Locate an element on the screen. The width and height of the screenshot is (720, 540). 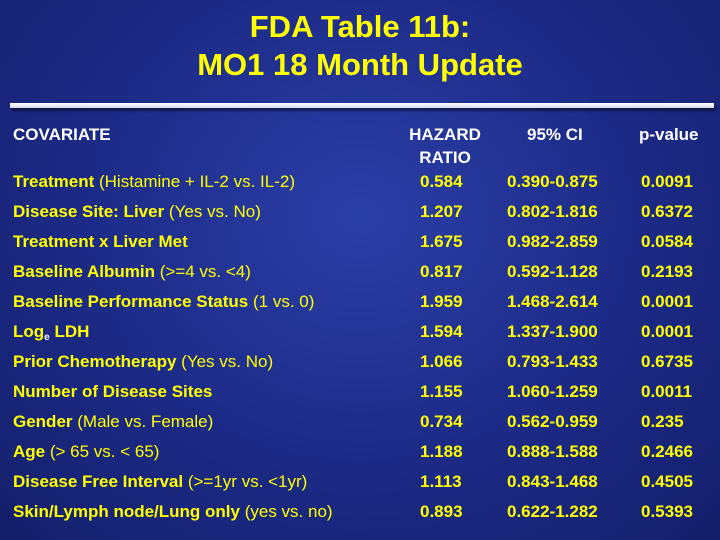
confidence-interval-cell: 0.622-1.282 is located at coordinates (552, 511).